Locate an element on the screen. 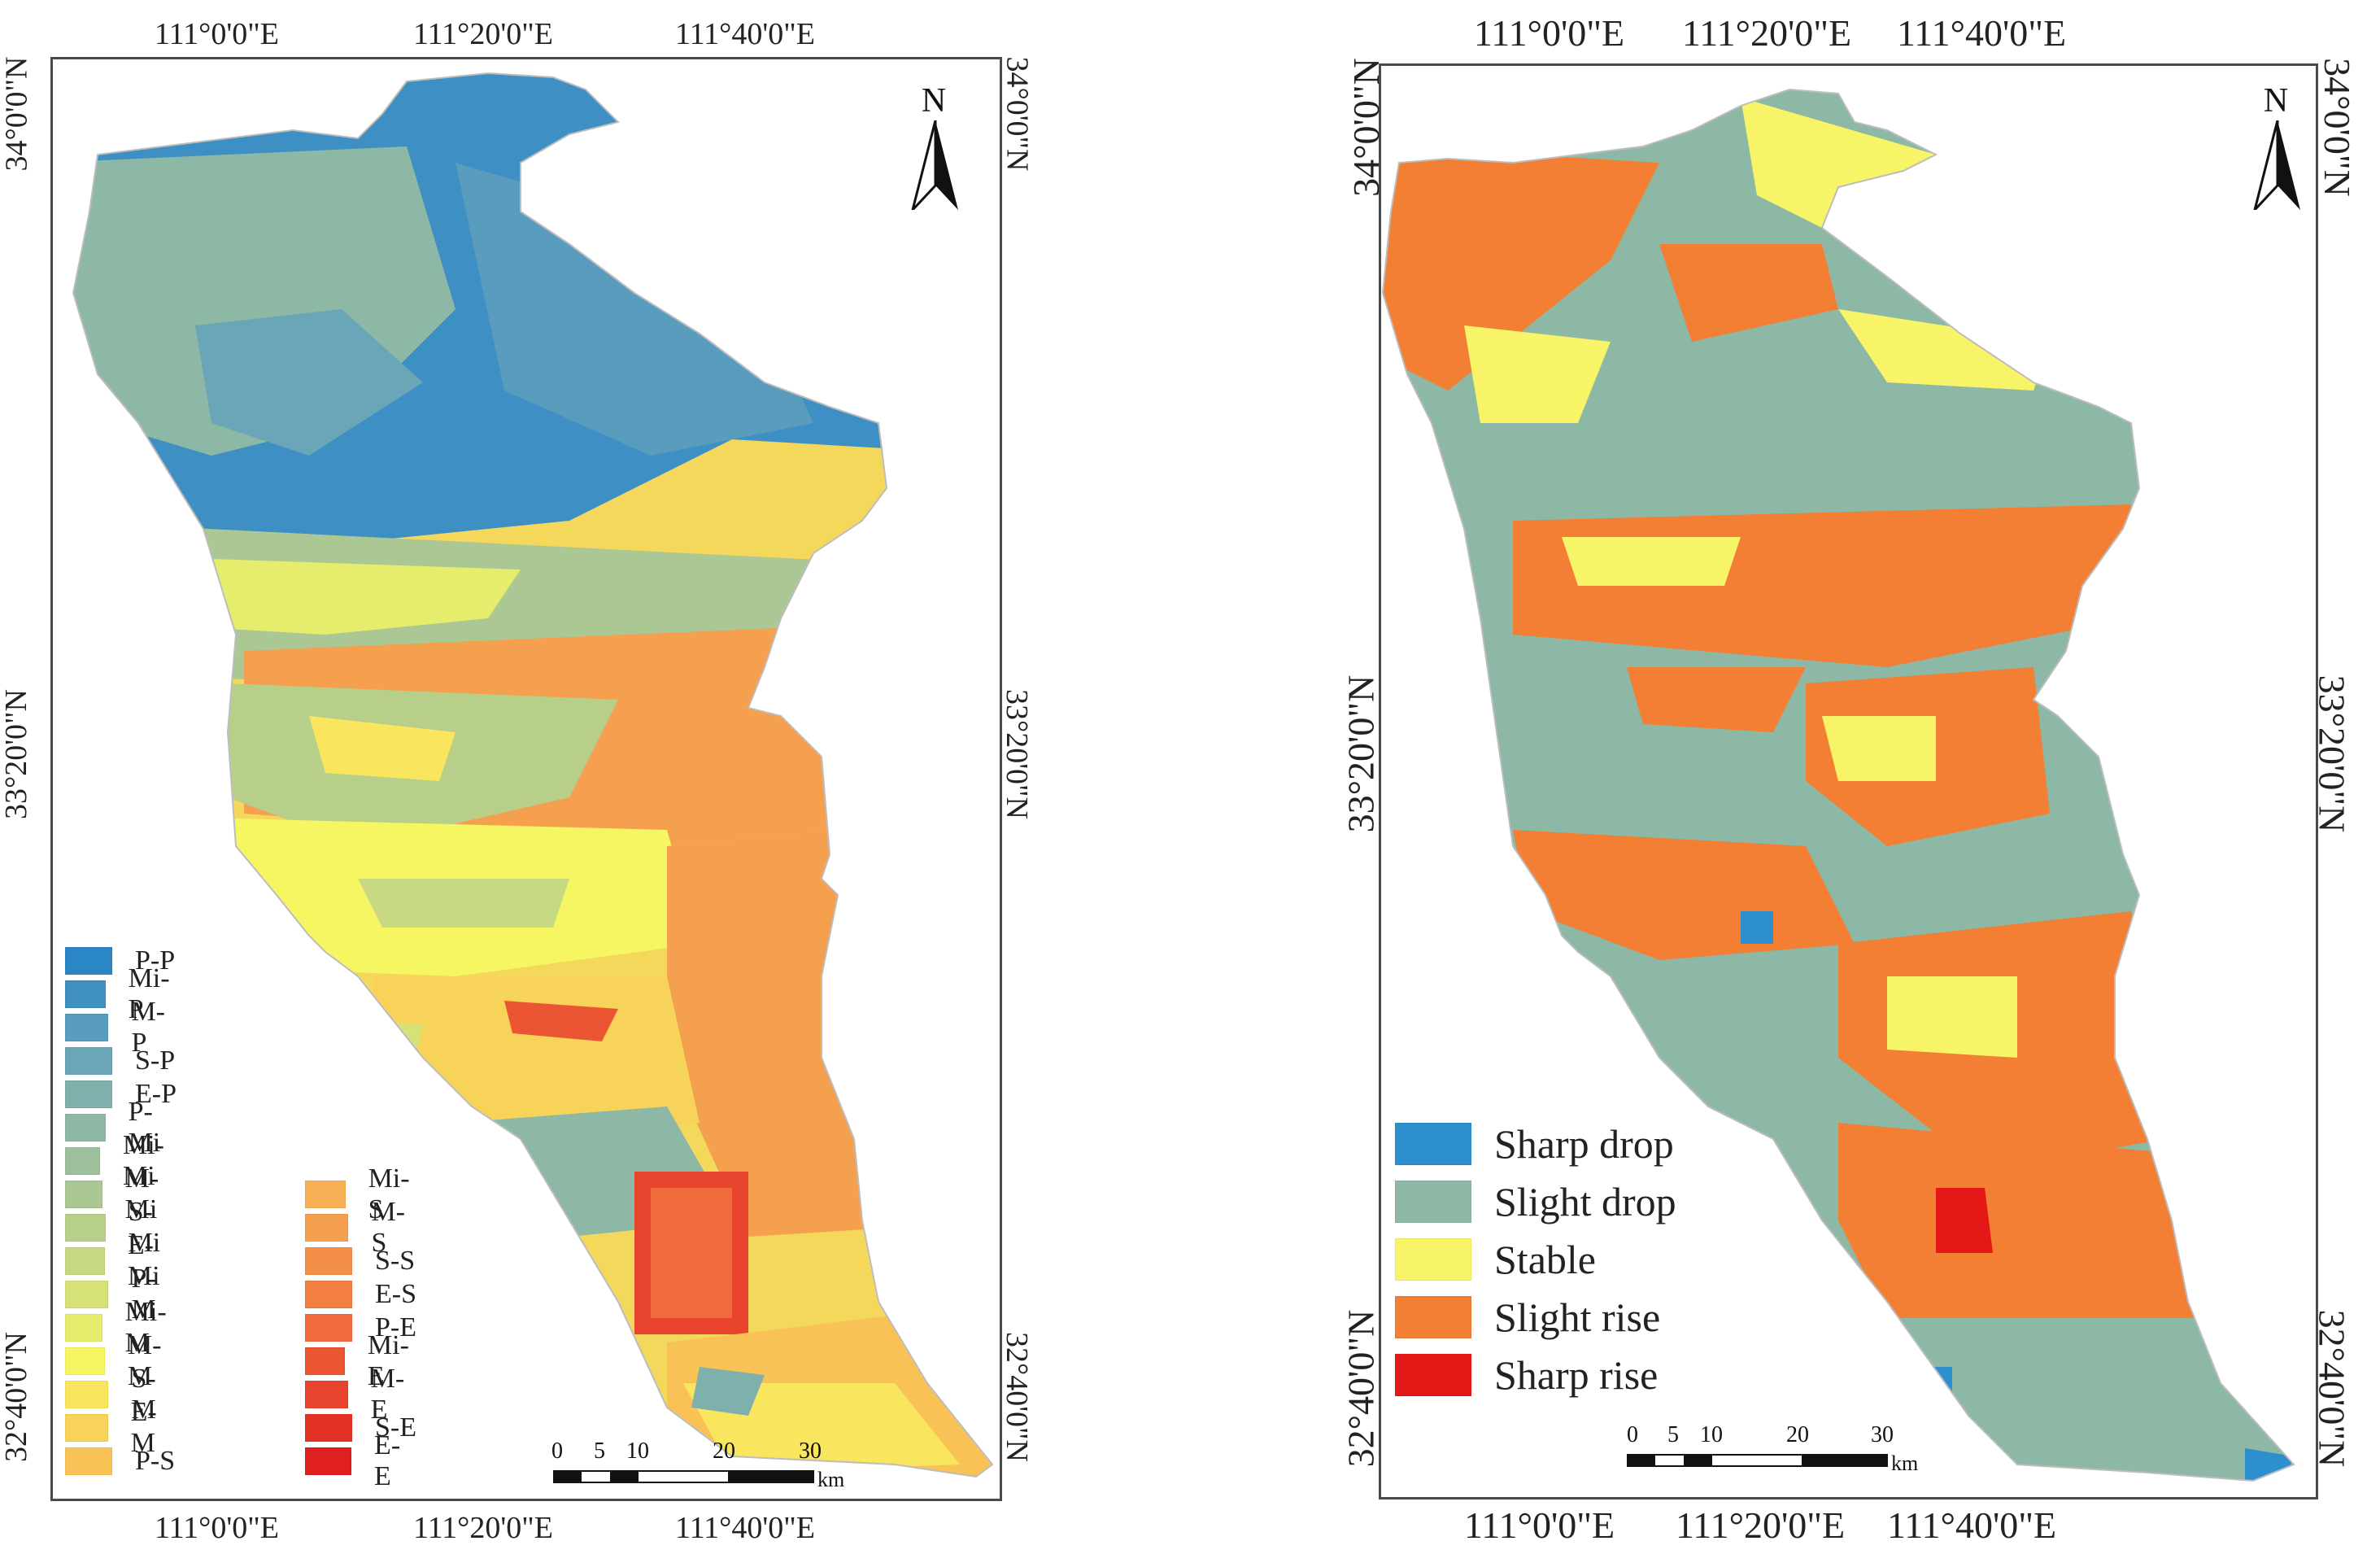 The width and height of the screenshot is (2380, 1554). left-scale-bar: 0 5 10 20 30 km is located at coordinates (699, 1466).